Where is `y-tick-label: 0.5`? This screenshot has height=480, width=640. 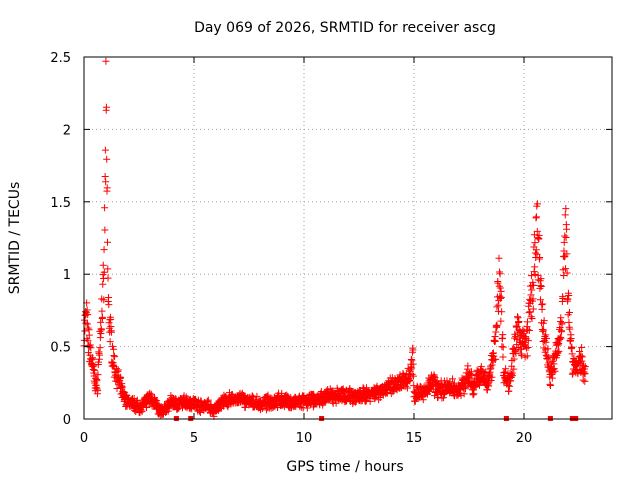 y-tick-label: 0.5 is located at coordinates (60, 348).